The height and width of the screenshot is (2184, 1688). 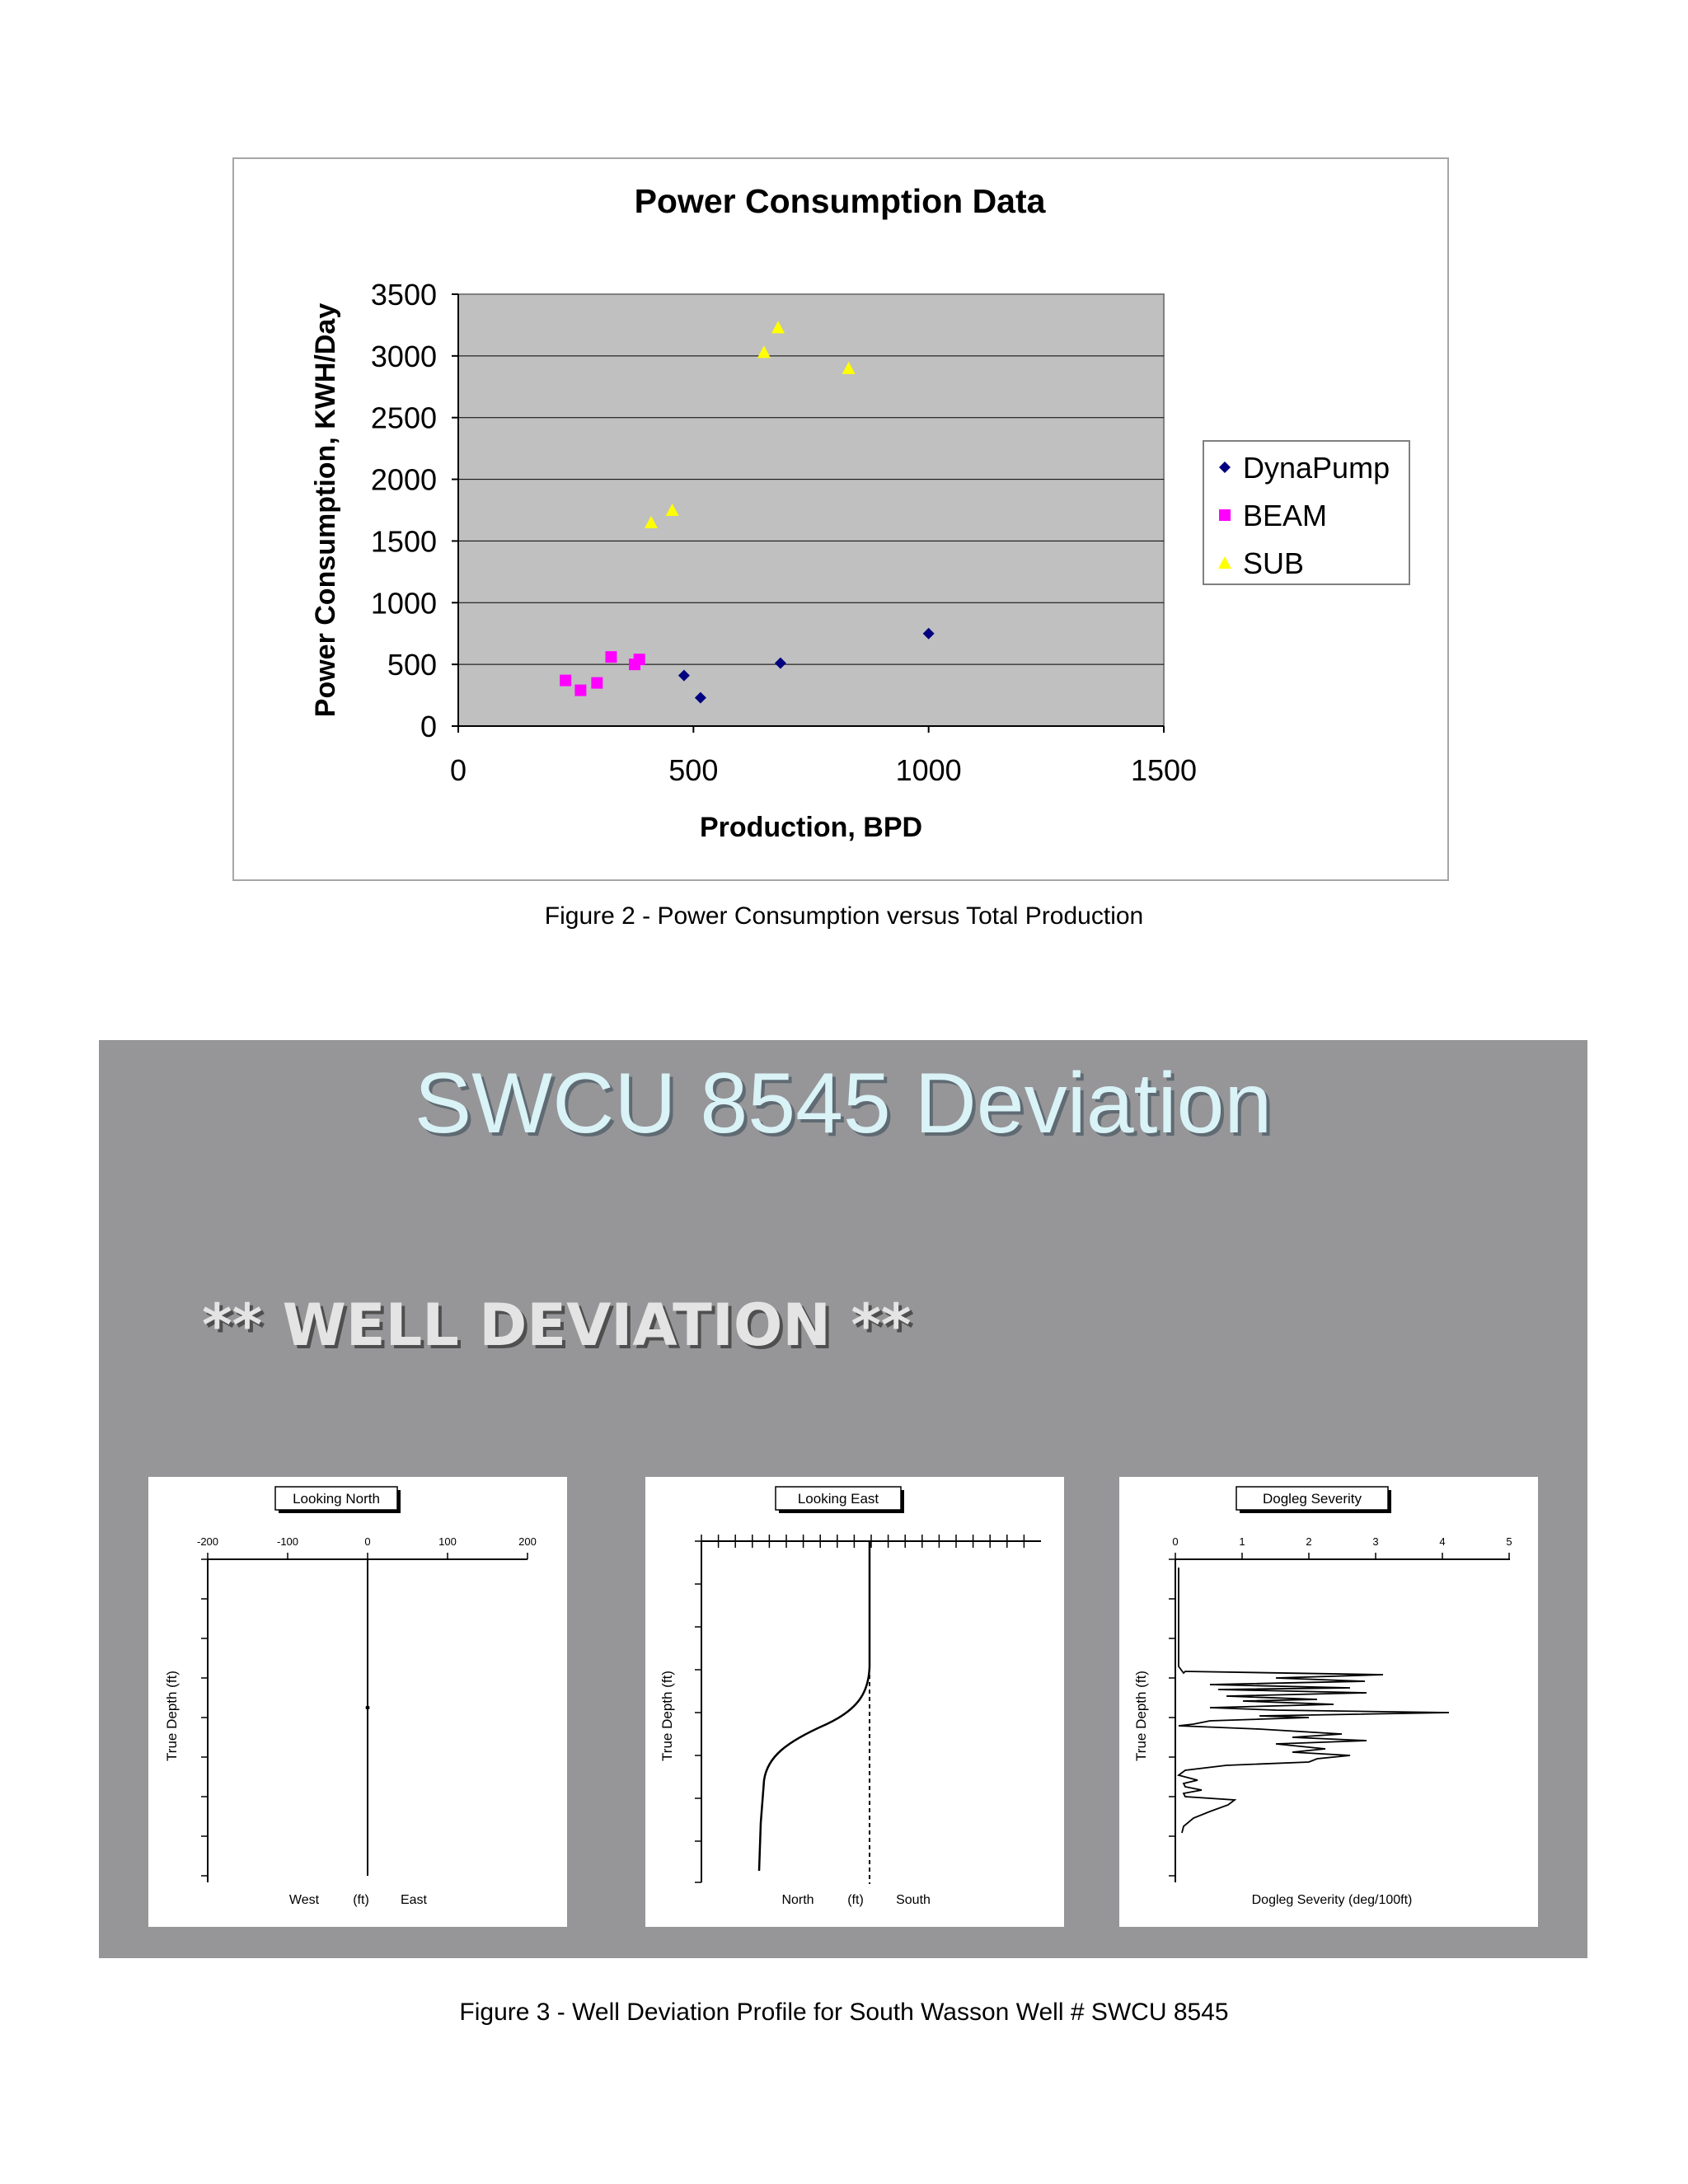 What do you see at coordinates (841, 201) in the screenshot?
I see `chart-title: Power Consumption Data` at bounding box center [841, 201].